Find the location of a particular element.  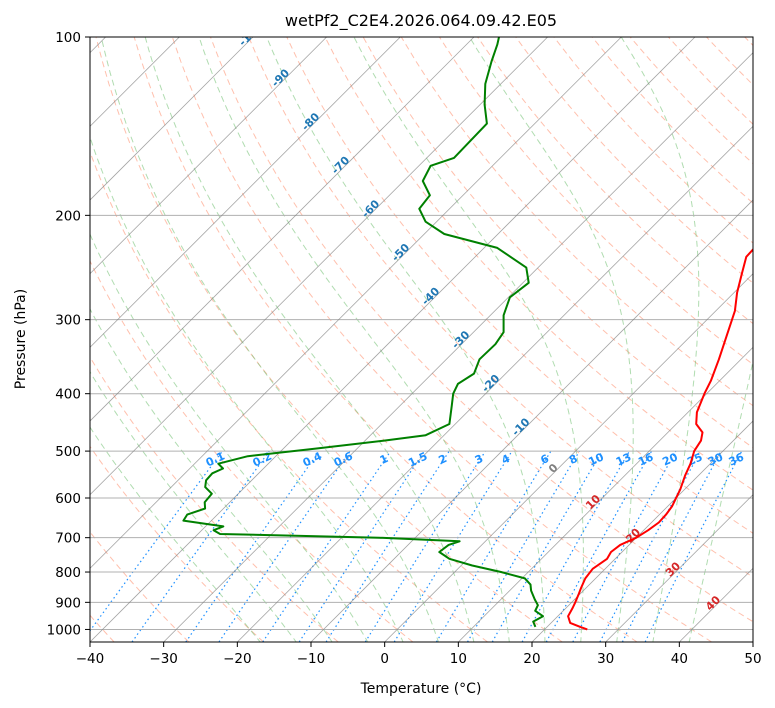

x-tick-label: 0 is located at coordinates (384, 659).